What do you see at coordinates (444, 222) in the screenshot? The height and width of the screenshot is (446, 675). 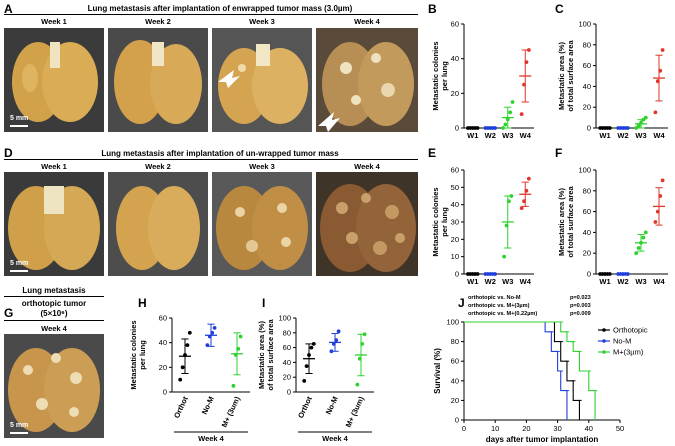 I see `chart-e-y-label-2: per lung` at bounding box center [444, 222].